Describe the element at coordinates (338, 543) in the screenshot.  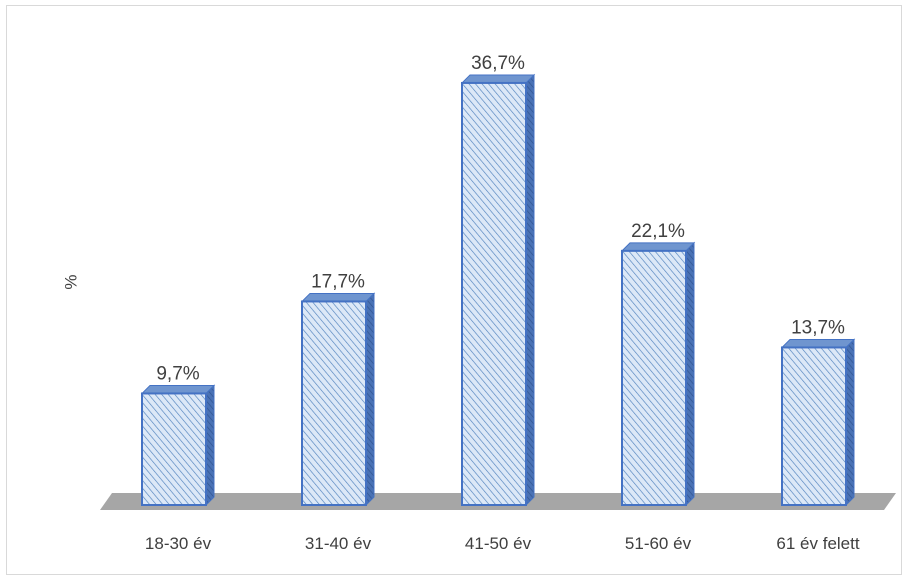
I see `x-tick-label: 31-40 év` at that location.